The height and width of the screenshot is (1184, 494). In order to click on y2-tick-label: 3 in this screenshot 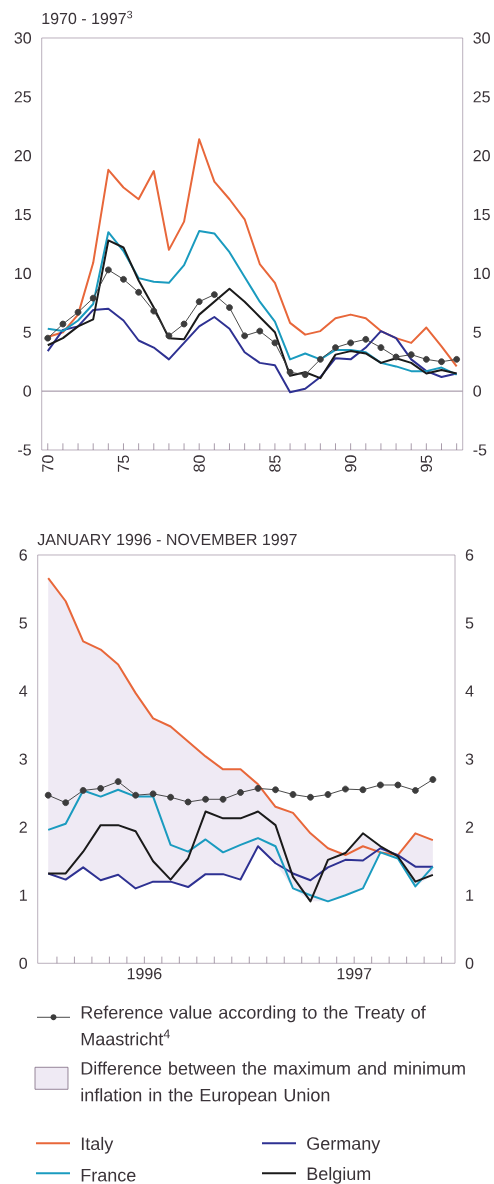, I will do `click(469, 759)`.